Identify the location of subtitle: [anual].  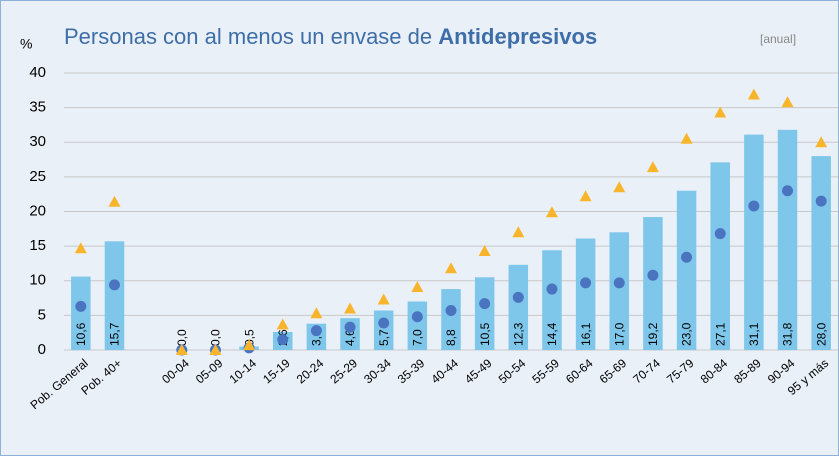
(778, 39).